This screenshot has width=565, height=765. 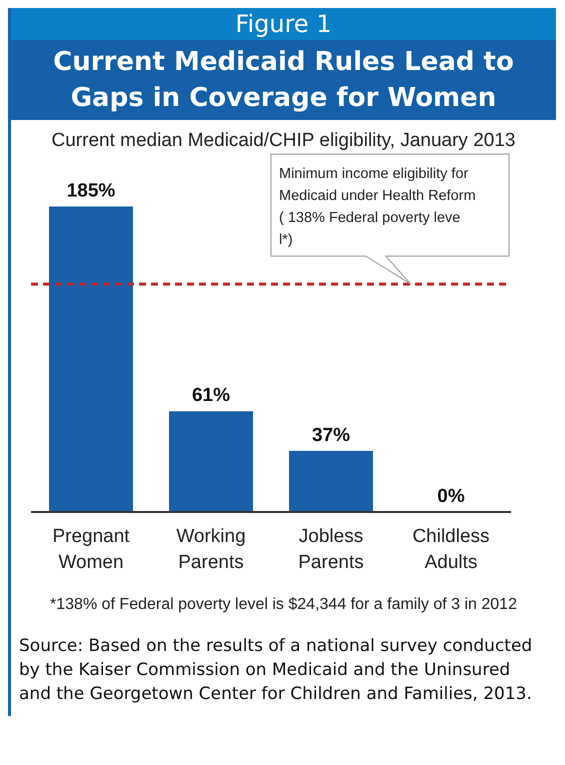 I want to click on x-tick-label: Childless Adults, so click(x=451, y=549).